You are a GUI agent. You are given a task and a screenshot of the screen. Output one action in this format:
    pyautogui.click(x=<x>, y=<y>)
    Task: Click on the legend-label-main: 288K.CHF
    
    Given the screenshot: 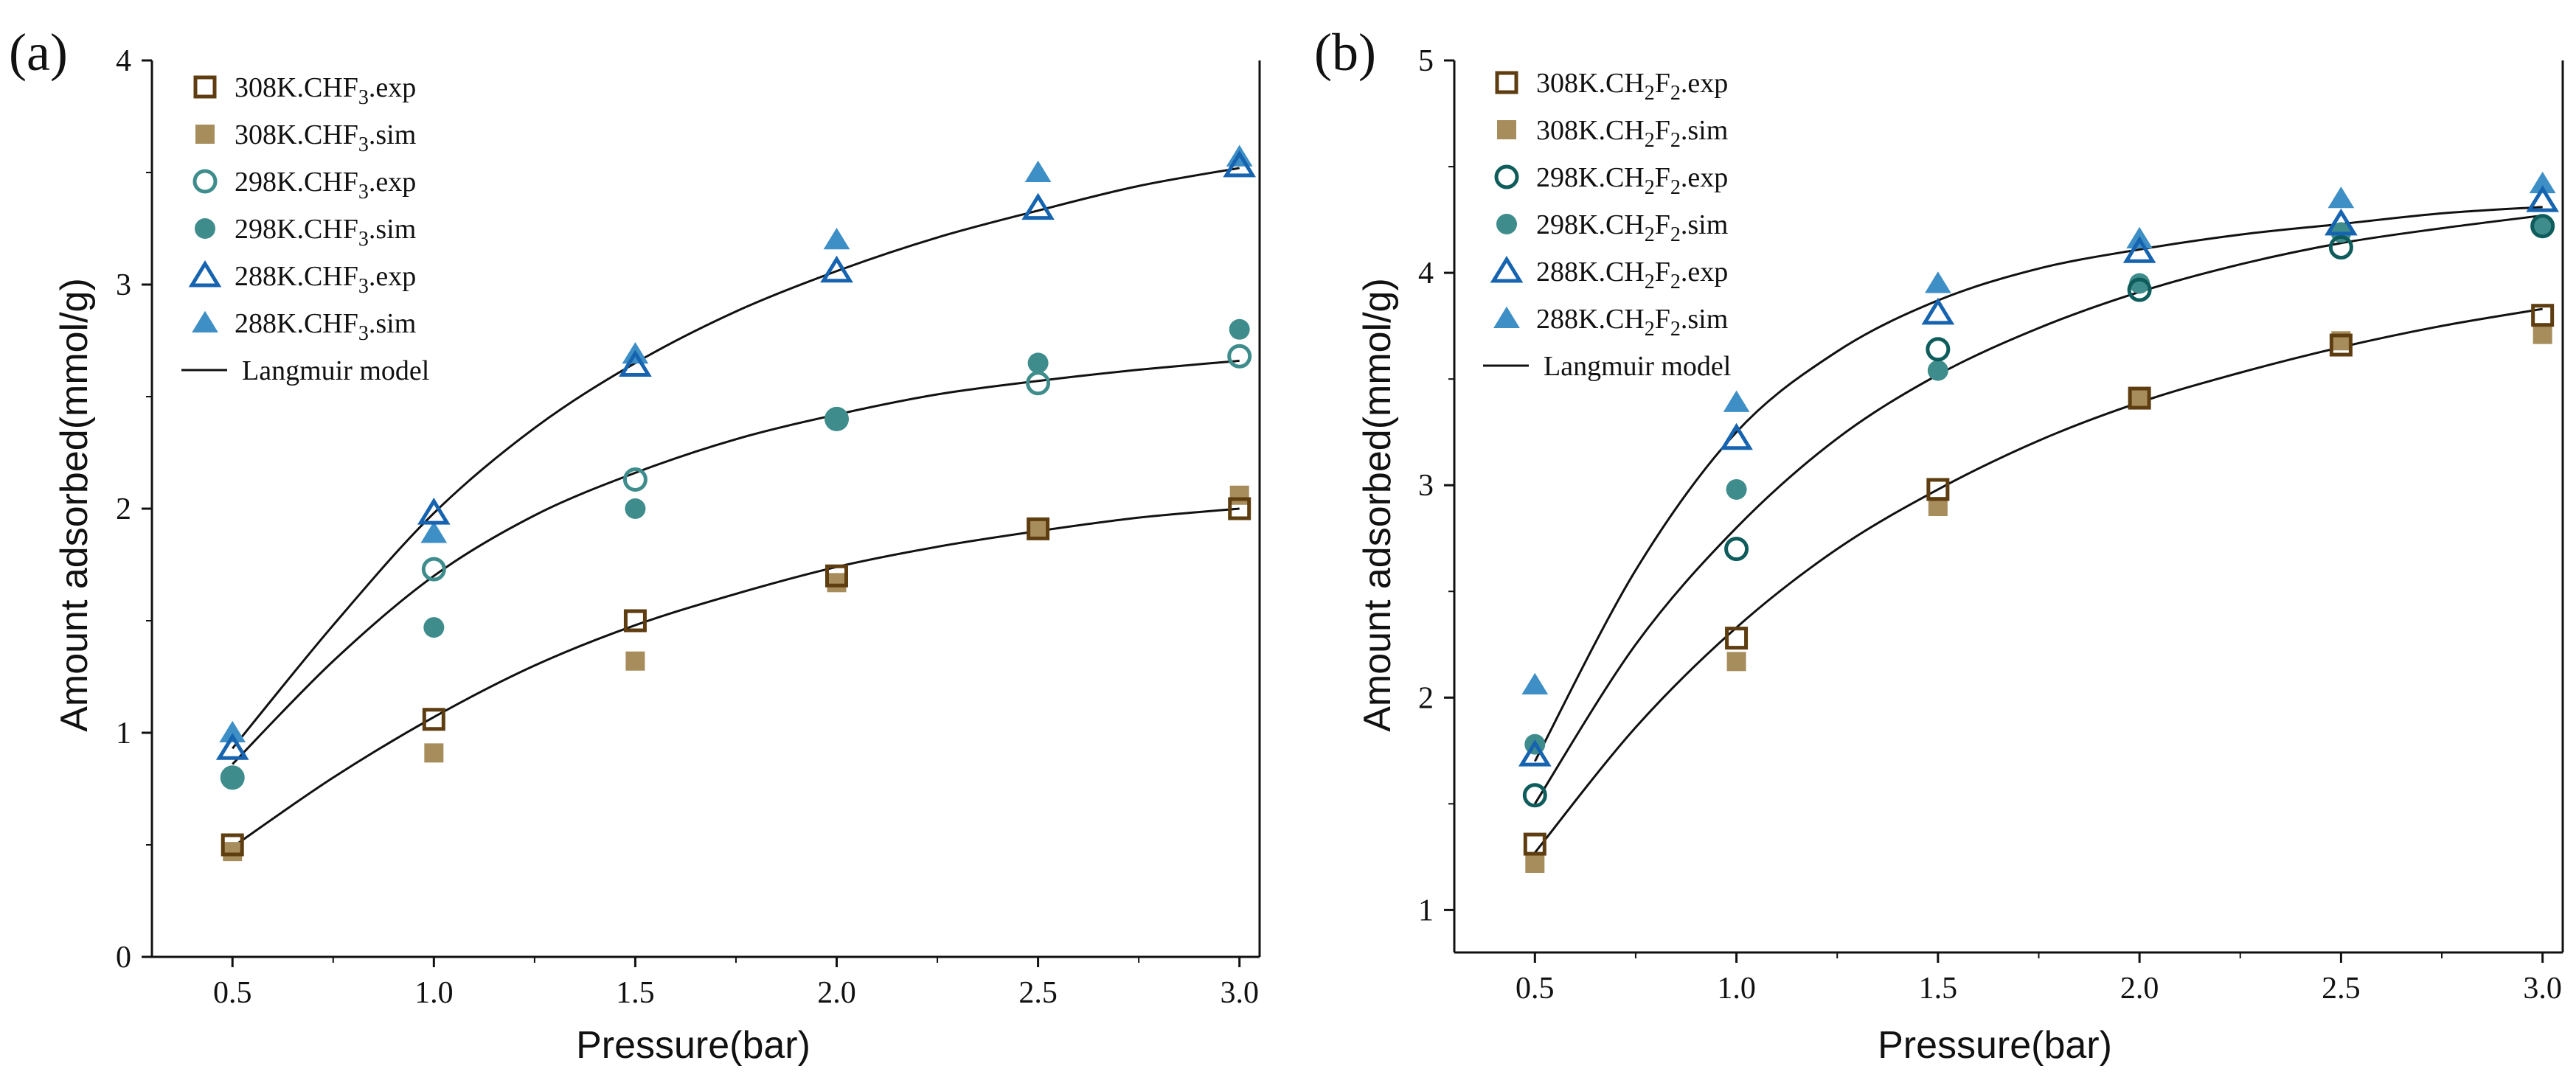 What is the action you would take?
    pyautogui.click(x=296, y=276)
    